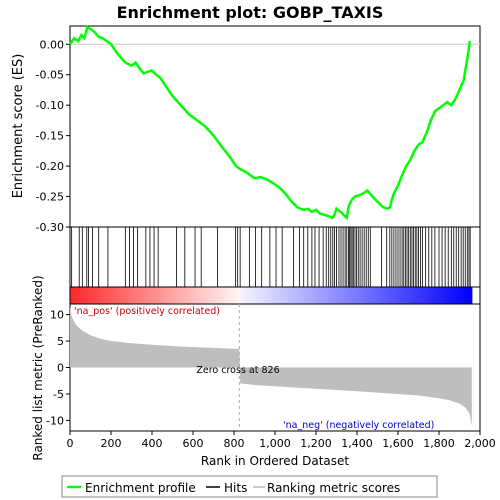  I want to click on es-tick-label: 0.00, so click(52, 44).